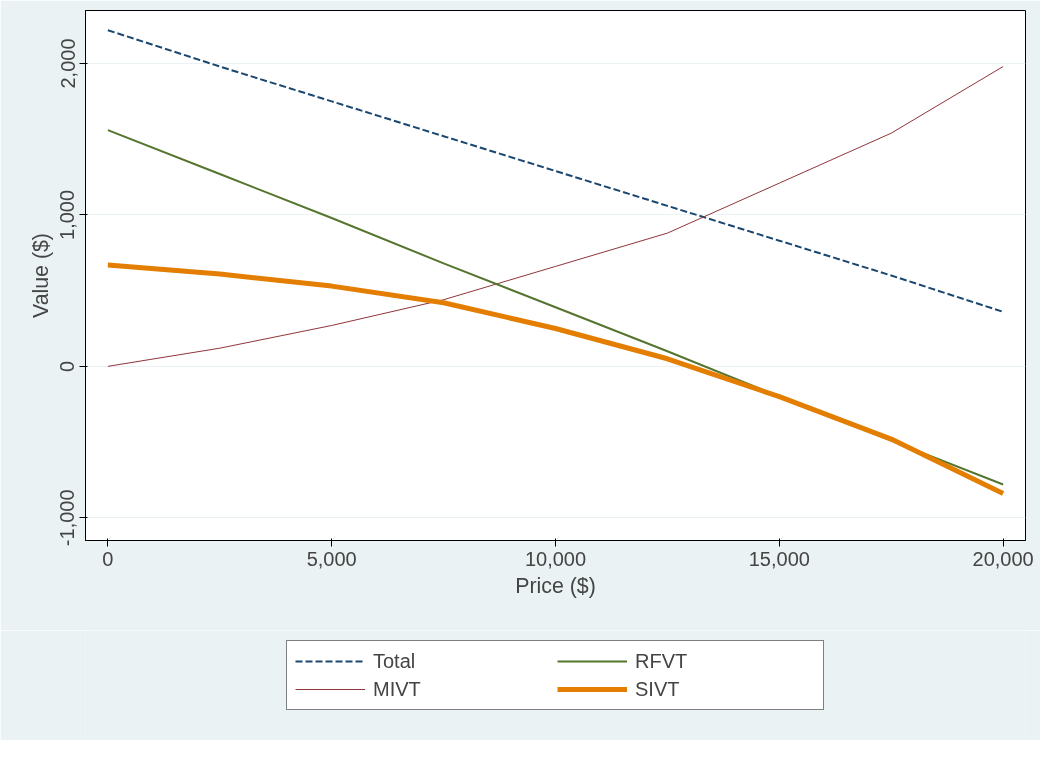 Image resolution: width=1053 pixels, height=764 pixels. Describe the element at coordinates (40, 275) in the screenshot. I see `y-axis-title: Value ($)` at that location.